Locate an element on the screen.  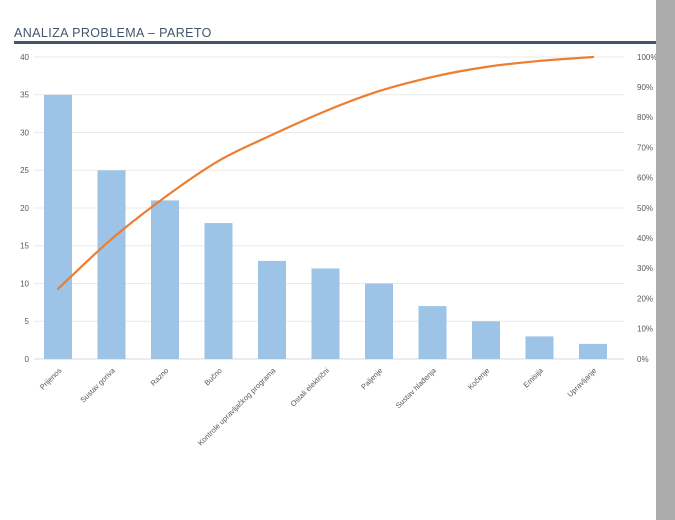
right-axis-tick-label: 50% is located at coordinates (645, 208).